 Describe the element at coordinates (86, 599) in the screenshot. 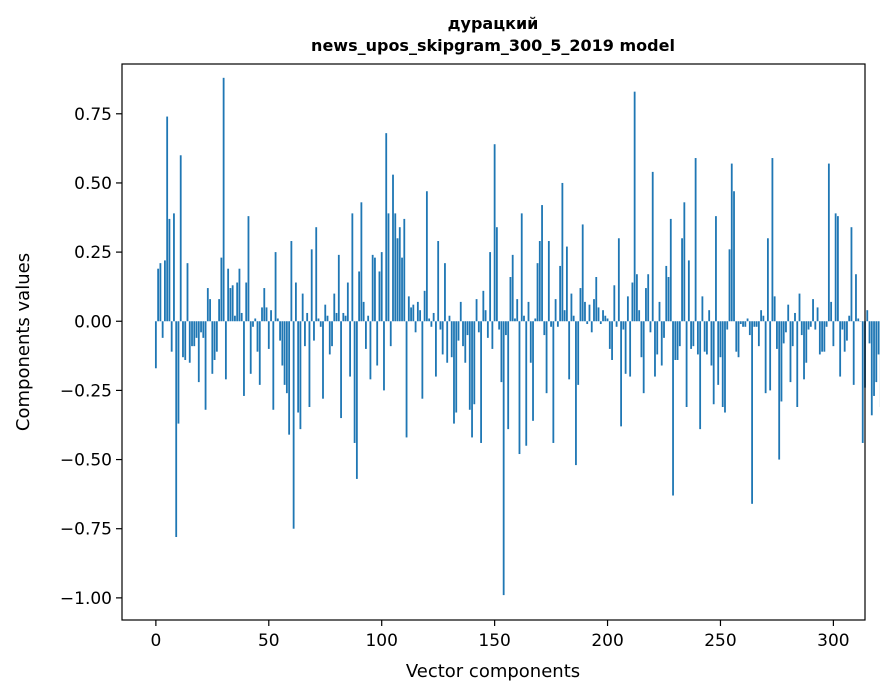

I see `y-tick-label: −1.00` at that location.